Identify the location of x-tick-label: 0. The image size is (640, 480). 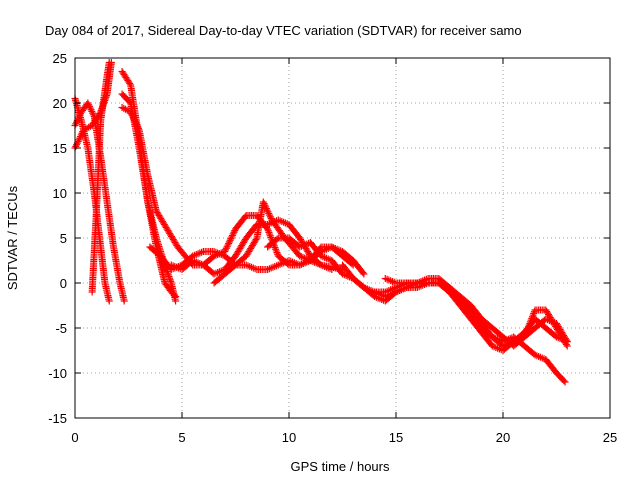
(74, 437).